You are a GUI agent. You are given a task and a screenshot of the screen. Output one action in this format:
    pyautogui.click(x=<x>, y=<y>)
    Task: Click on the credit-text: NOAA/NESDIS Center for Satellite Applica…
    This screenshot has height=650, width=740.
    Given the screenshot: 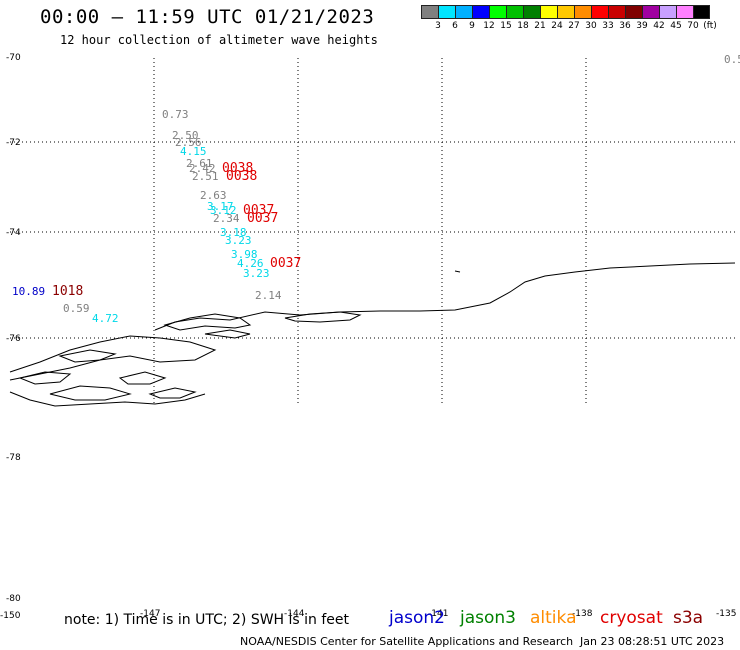 What is the action you would take?
    pyautogui.click(x=407, y=641)
    